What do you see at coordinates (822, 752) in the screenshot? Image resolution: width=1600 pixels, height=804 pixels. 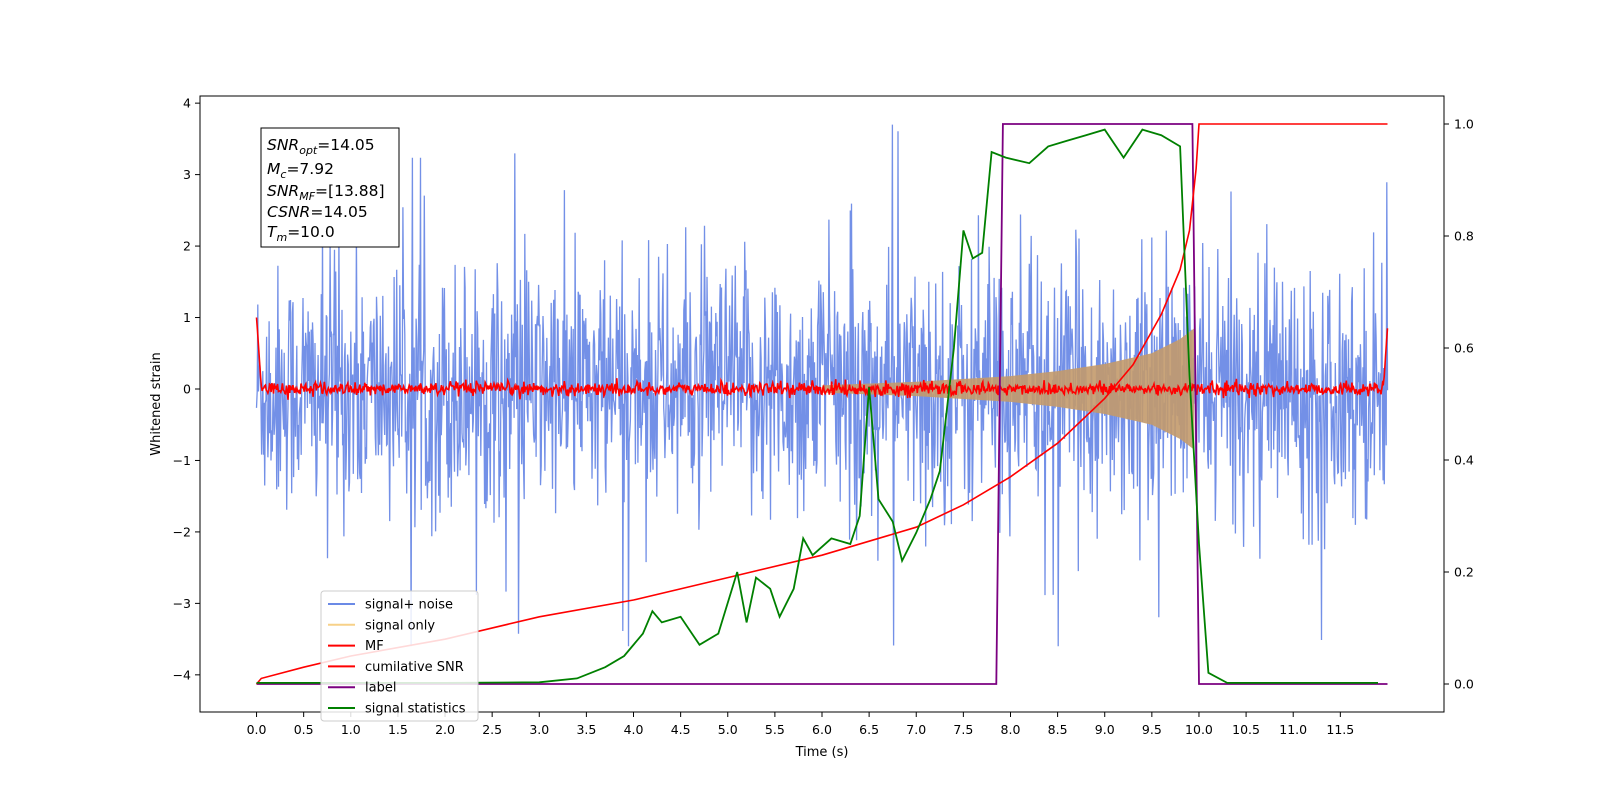 I see `x-axis-label: Time (s)` at bounding box center [822, 752].